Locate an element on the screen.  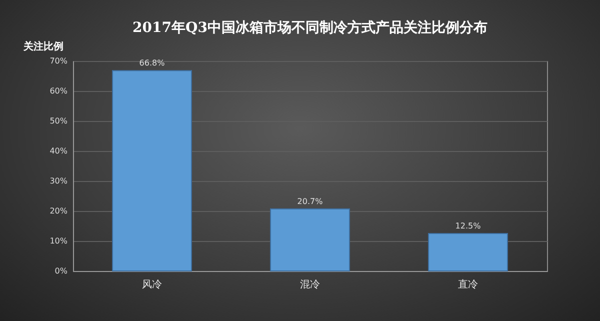
y-tick-label: 30% is located at coordinates (59, 181).